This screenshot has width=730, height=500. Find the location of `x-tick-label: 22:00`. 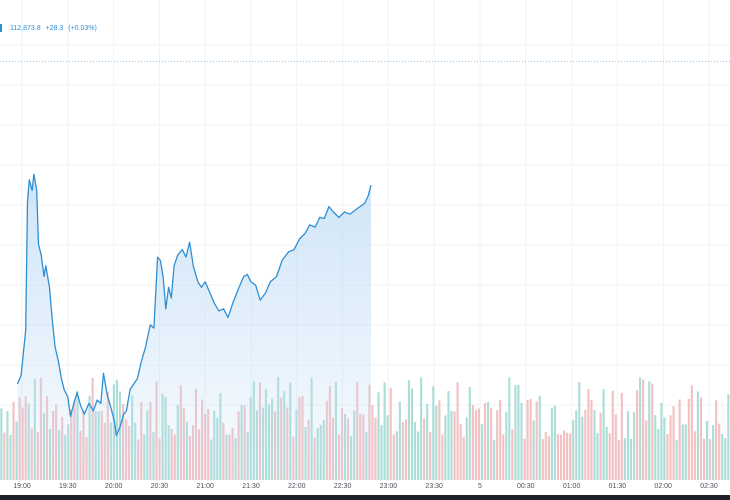

x-tick-label: 22:00 is located at coordinates (297, 486).